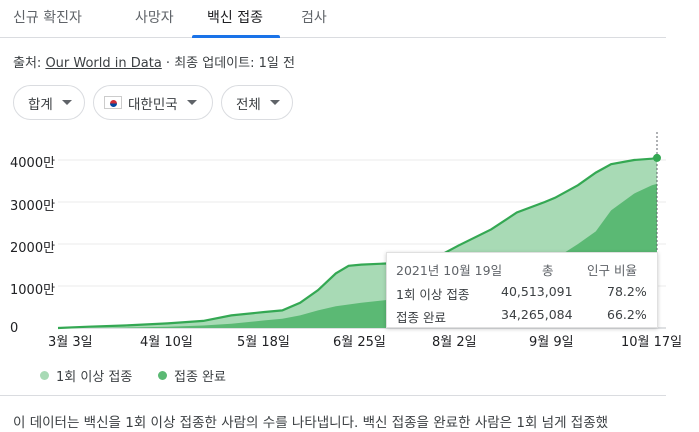  I want to click on tooltip-row-ratio: 66.2%, so click(627, 314).